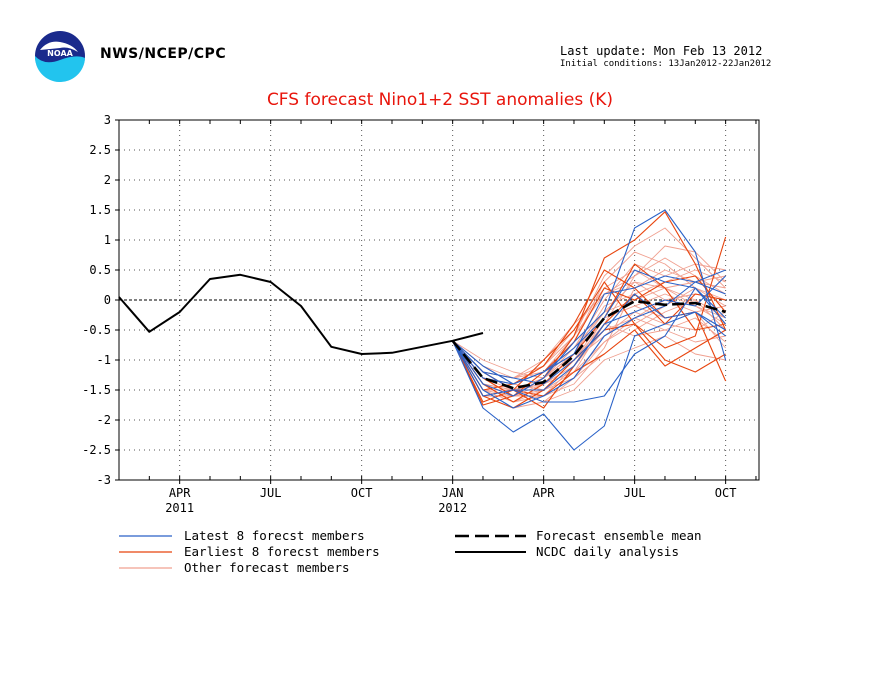 This screenshot has width=880, height=680. I want to click on legend-earliest: Earliest 8 forecst members, so click(282, 551).